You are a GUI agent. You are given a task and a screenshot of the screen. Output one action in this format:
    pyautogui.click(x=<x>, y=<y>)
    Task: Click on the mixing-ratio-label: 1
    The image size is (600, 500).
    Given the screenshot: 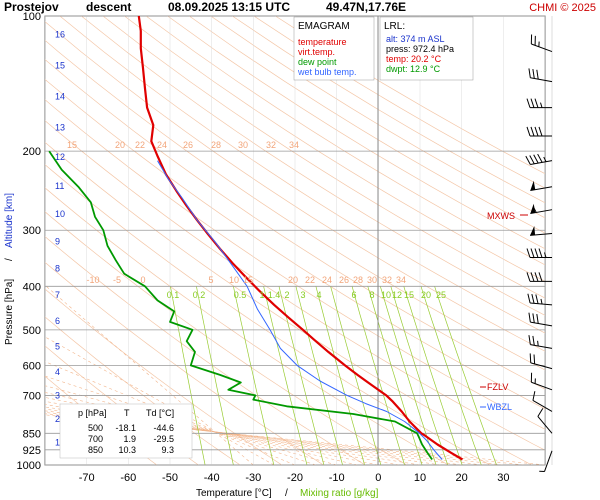 What is the action you would take?
    pyautogui.click(x=261, y=295)
    